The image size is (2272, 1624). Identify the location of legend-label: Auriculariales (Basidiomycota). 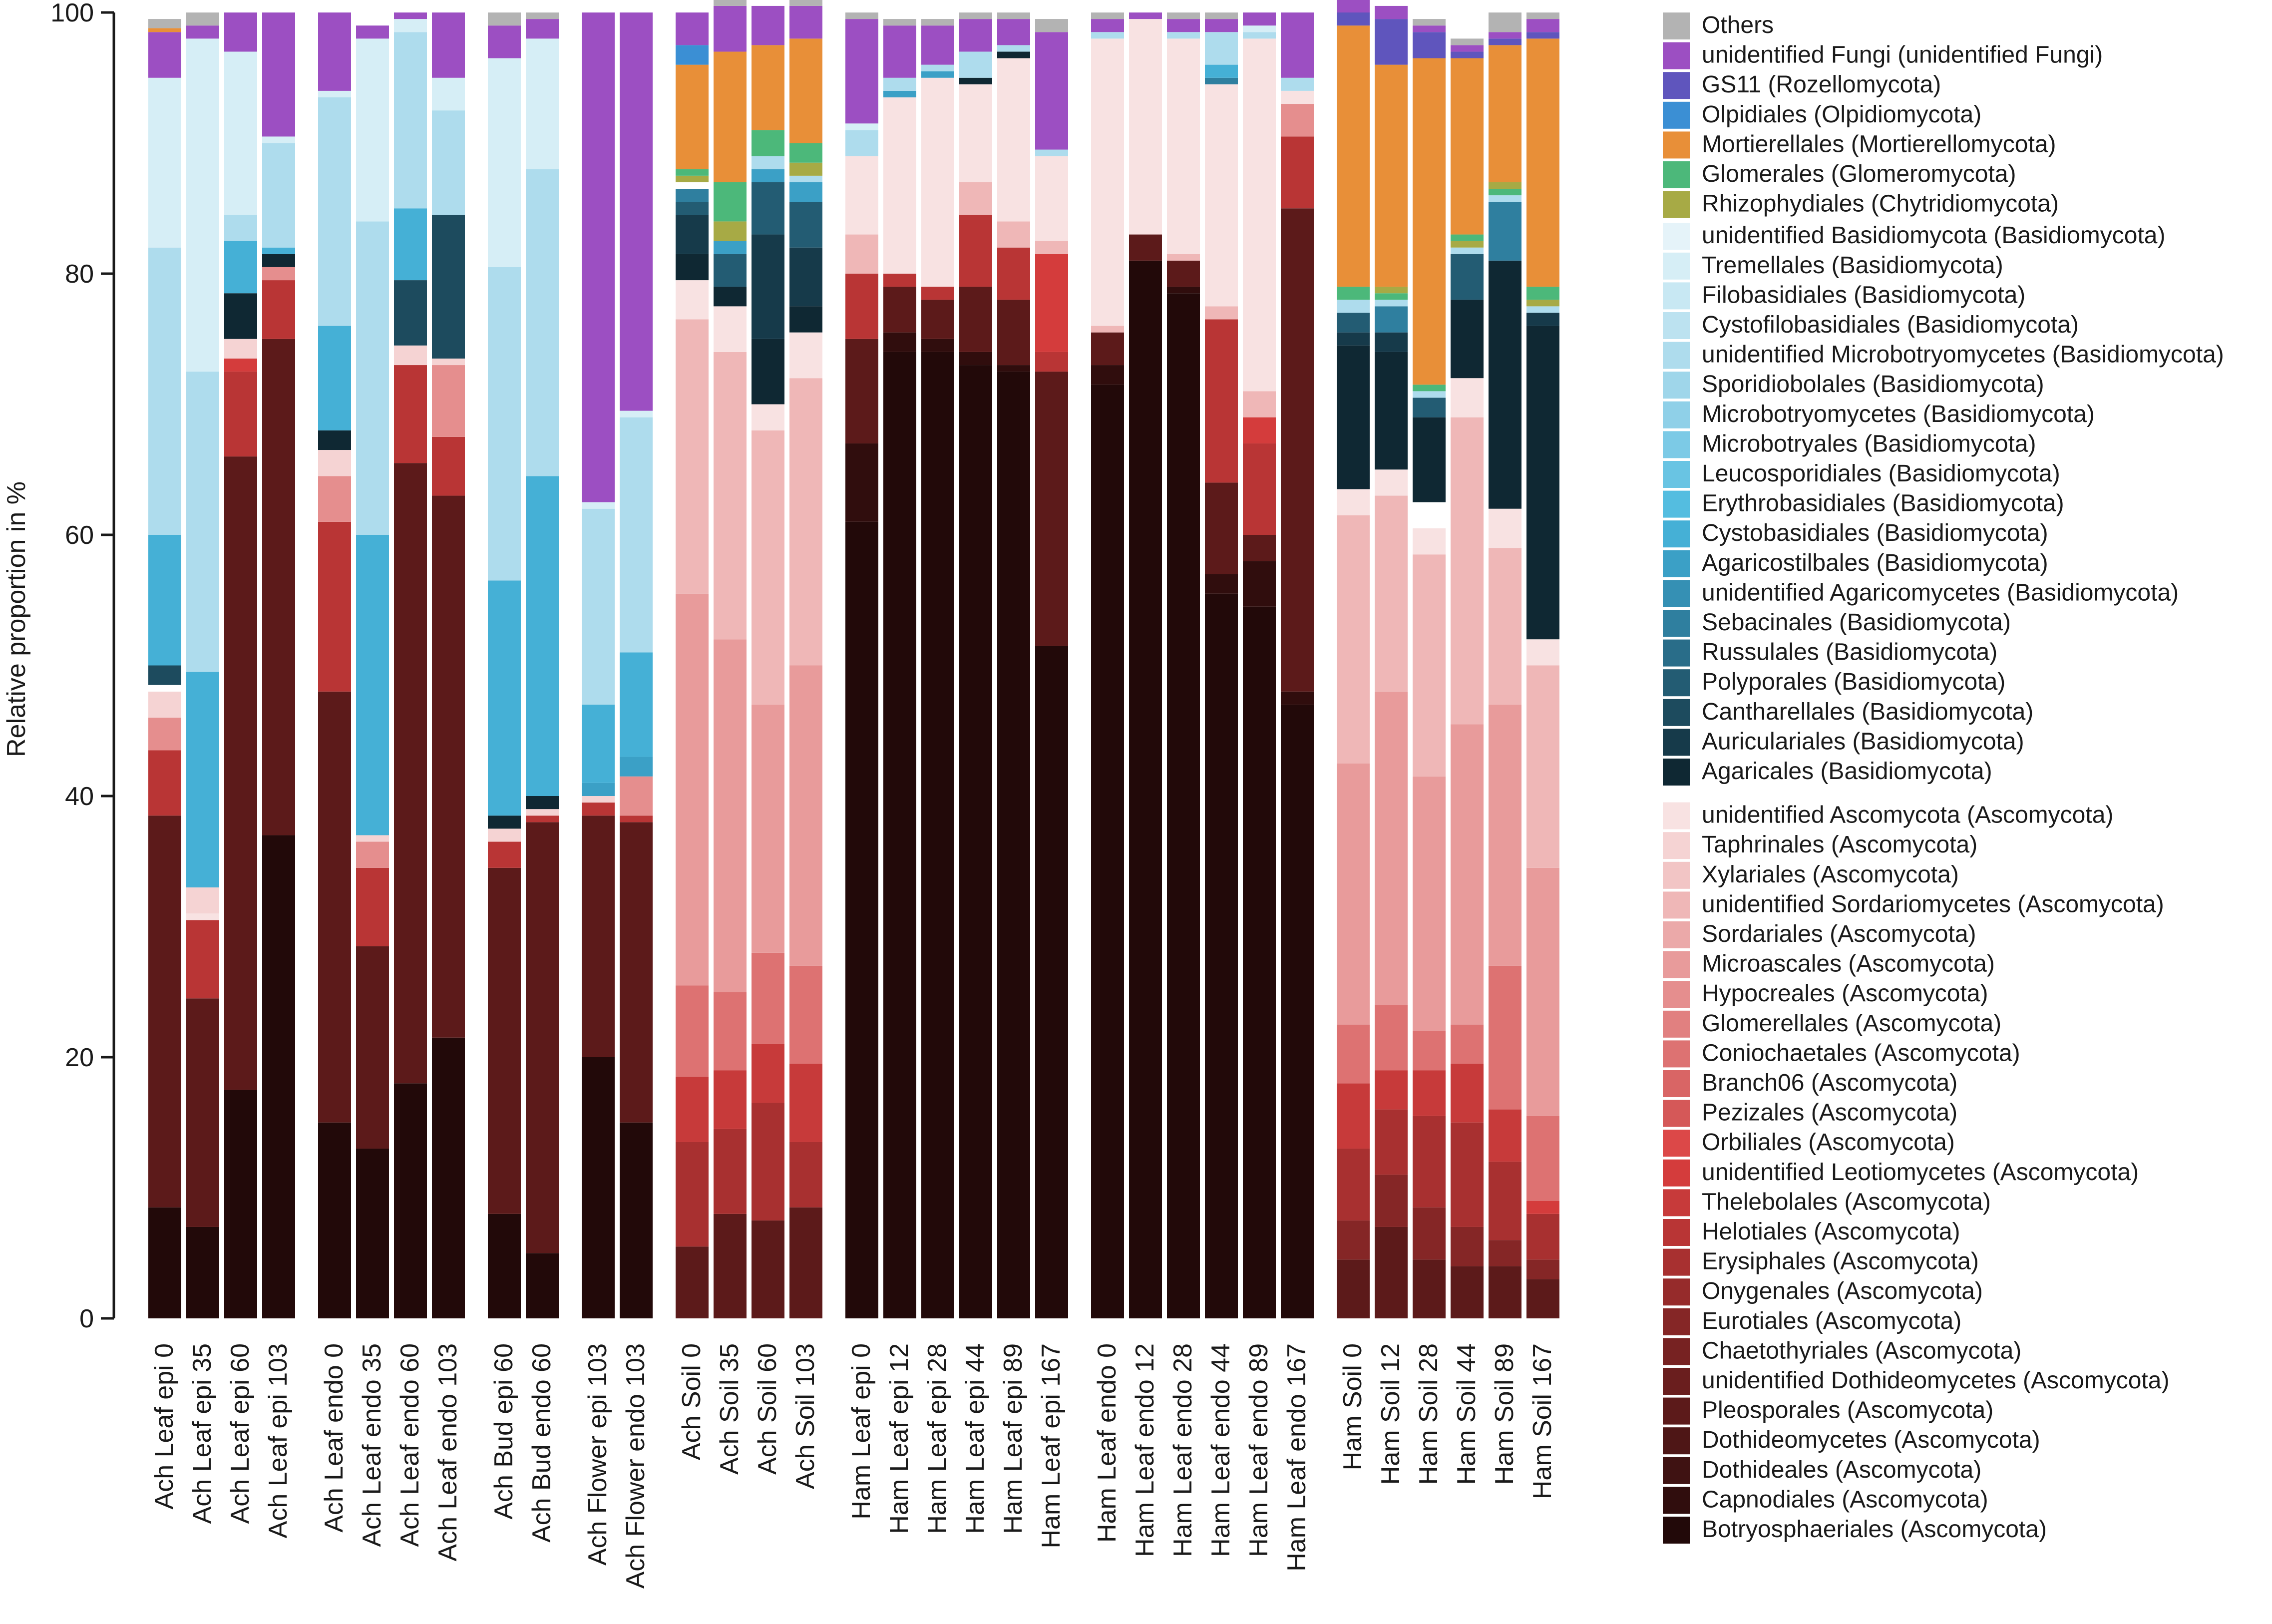
(1863, 741).